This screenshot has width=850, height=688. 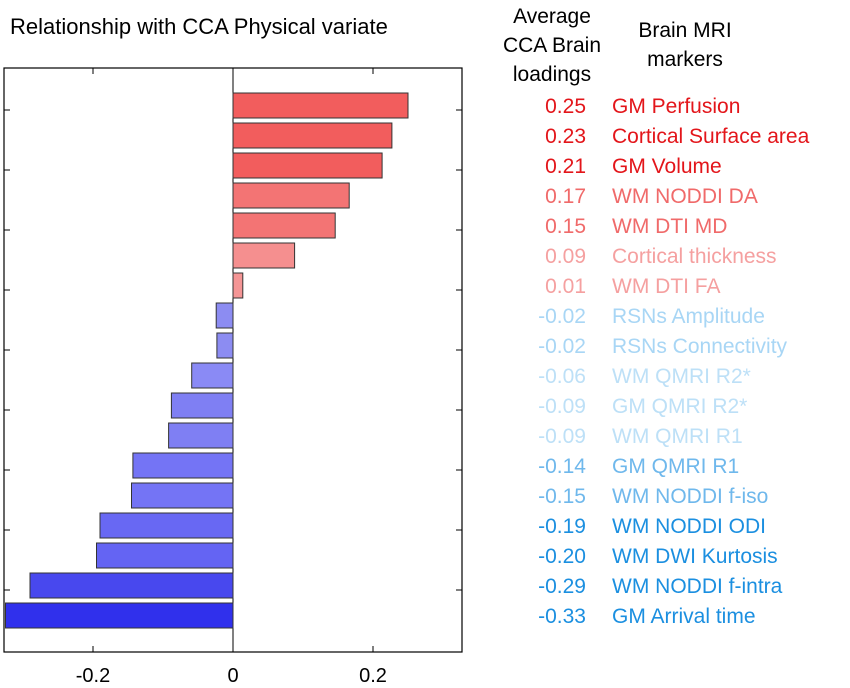 I want to click on loading-value: 0.01, so click(x=565, y=286).